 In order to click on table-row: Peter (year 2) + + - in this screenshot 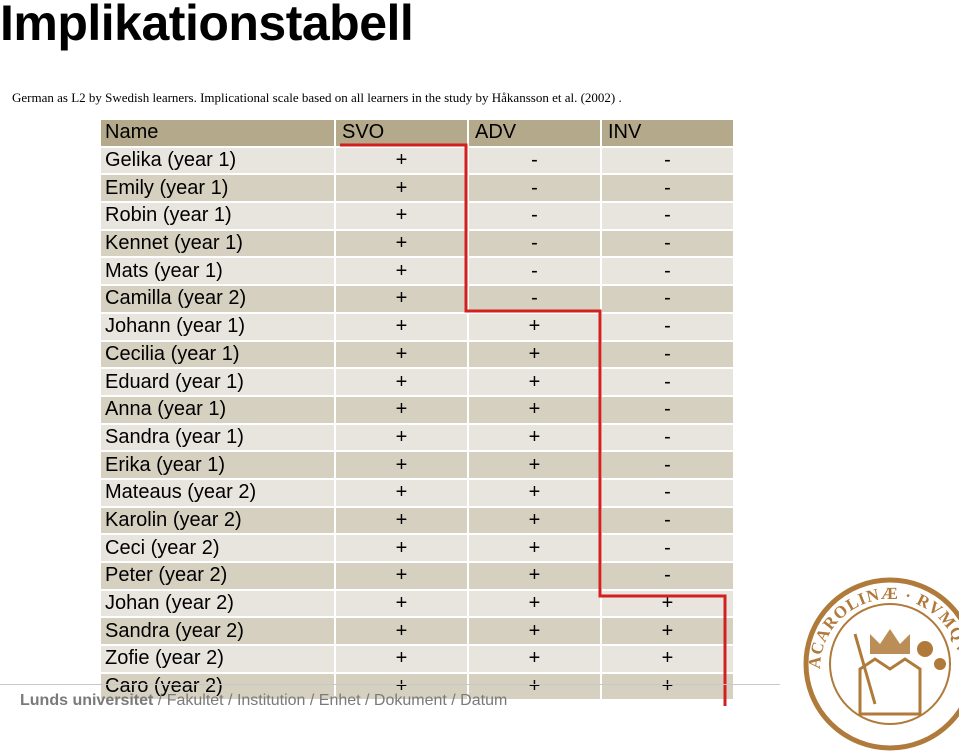, I will do `click(417, 576)`.